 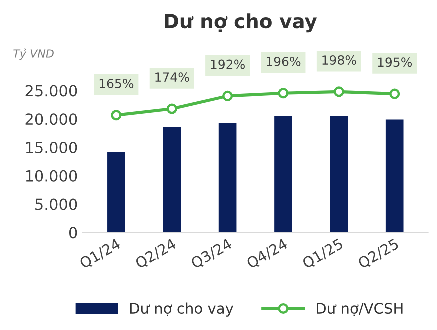 I want to click on y-tick-label: 5.000, so click(x=57, y=204).